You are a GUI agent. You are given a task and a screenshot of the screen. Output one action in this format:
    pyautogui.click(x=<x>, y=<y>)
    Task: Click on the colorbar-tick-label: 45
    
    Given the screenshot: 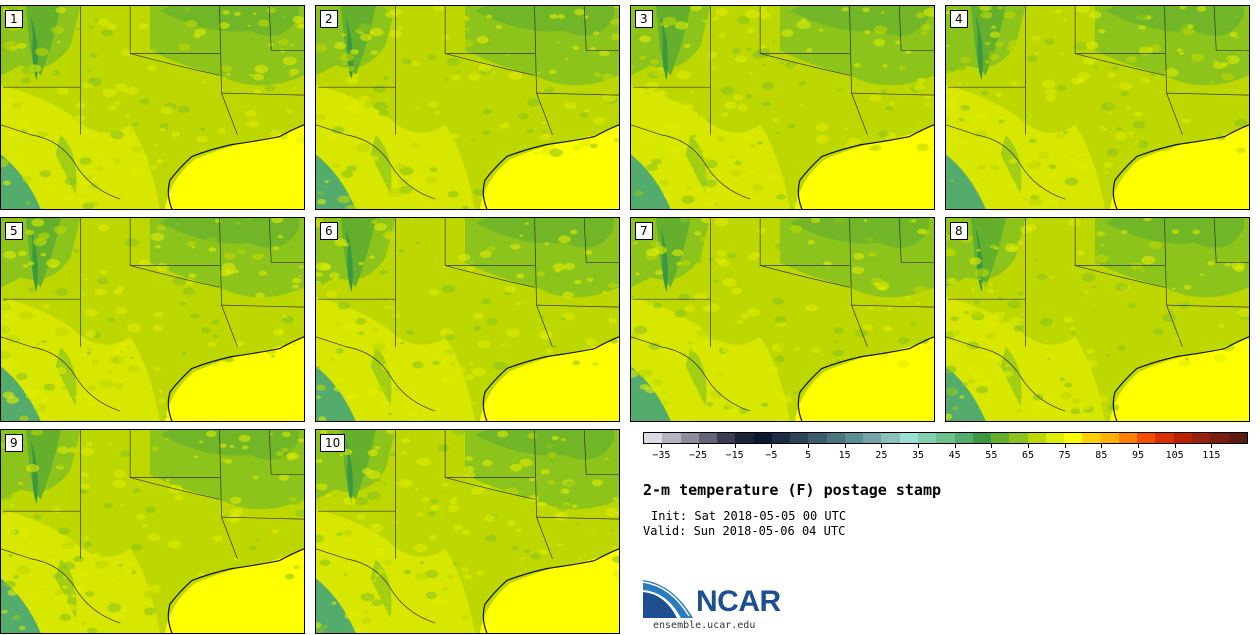 What is the action you would take?
    pyautogui.click(x=954, y=455)
    